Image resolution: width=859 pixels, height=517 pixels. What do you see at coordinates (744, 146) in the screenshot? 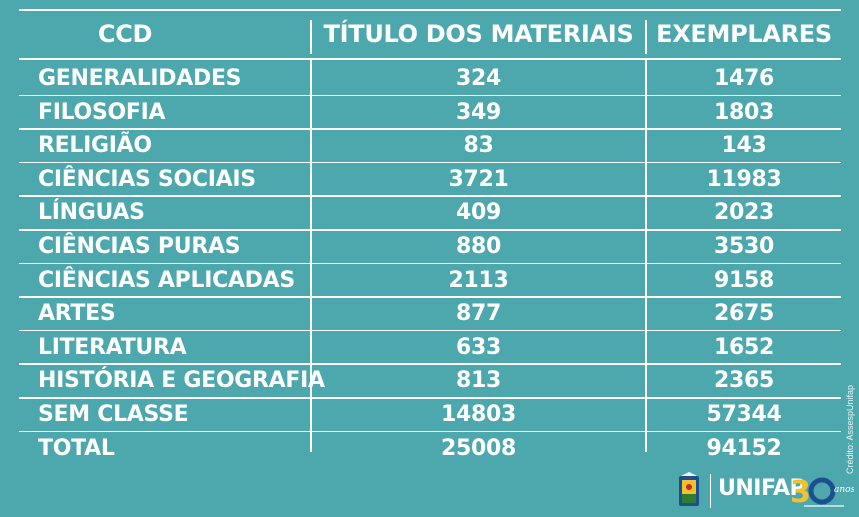
I see `row-exemplares-value: 143` at bounding box center [744, 146].